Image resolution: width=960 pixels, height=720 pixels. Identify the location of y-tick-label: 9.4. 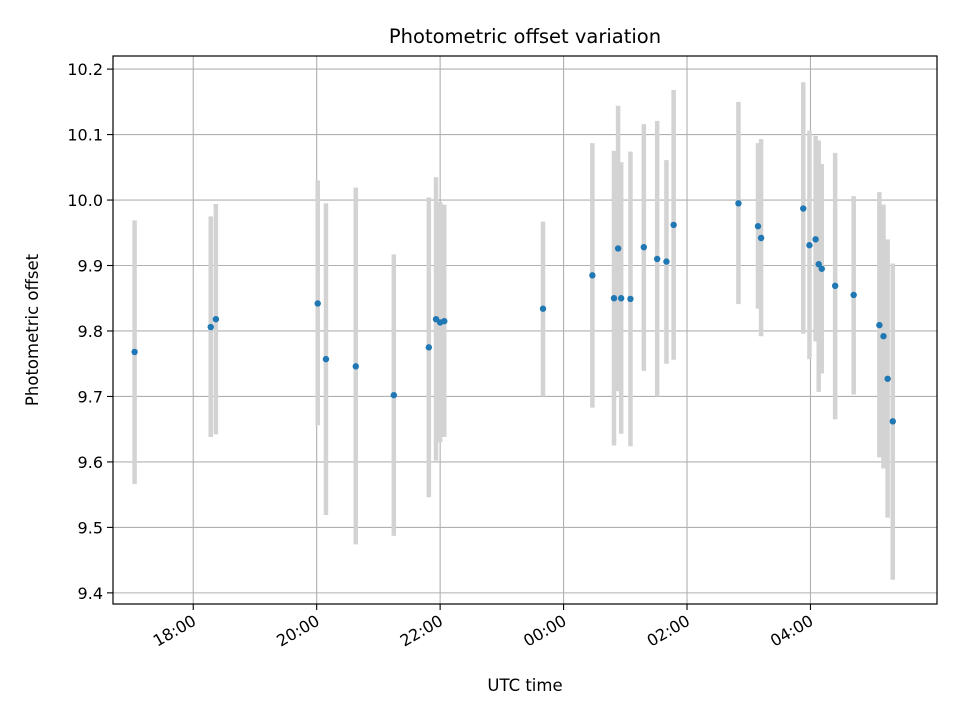
(90, 593).